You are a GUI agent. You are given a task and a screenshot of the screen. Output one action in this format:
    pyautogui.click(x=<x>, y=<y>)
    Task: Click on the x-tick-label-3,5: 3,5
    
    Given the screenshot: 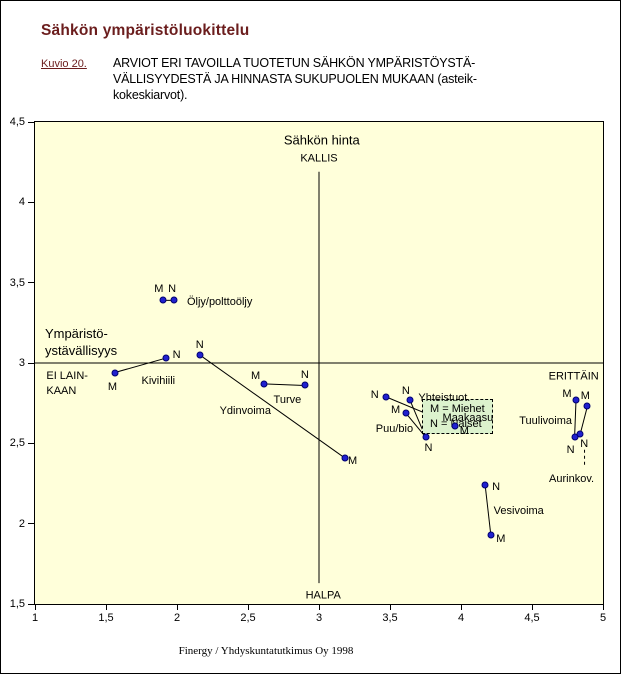 What is the action you would take?
    pyautogui.click(x=390, y=618)
    